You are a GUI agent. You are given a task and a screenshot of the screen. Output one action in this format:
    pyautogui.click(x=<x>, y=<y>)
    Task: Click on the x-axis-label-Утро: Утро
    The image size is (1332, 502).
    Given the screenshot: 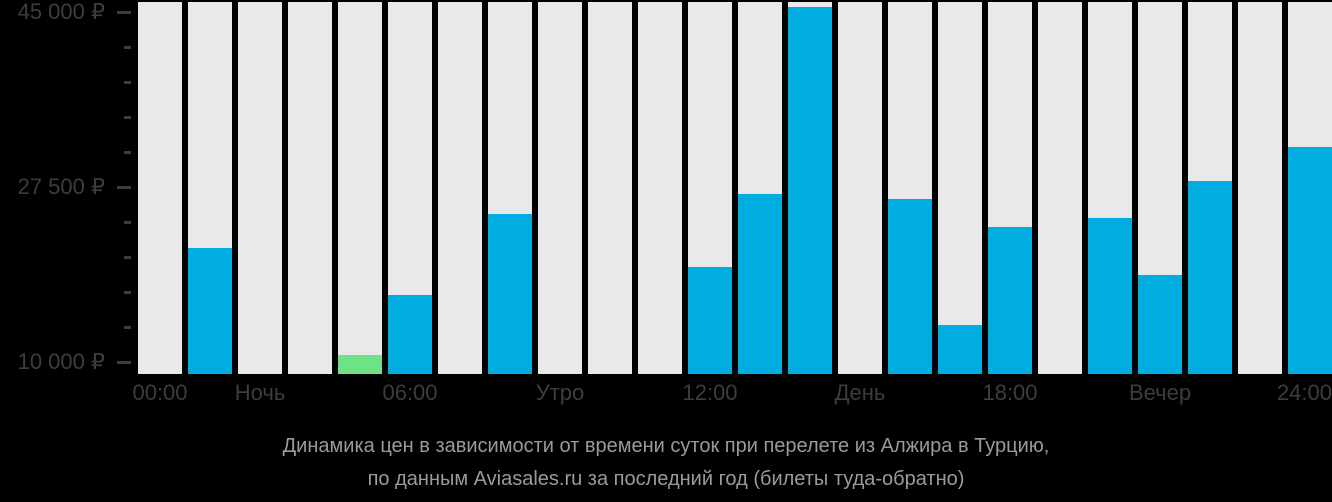 What is the action you would take?
    pyautogui.click(x=560, y=392)
    